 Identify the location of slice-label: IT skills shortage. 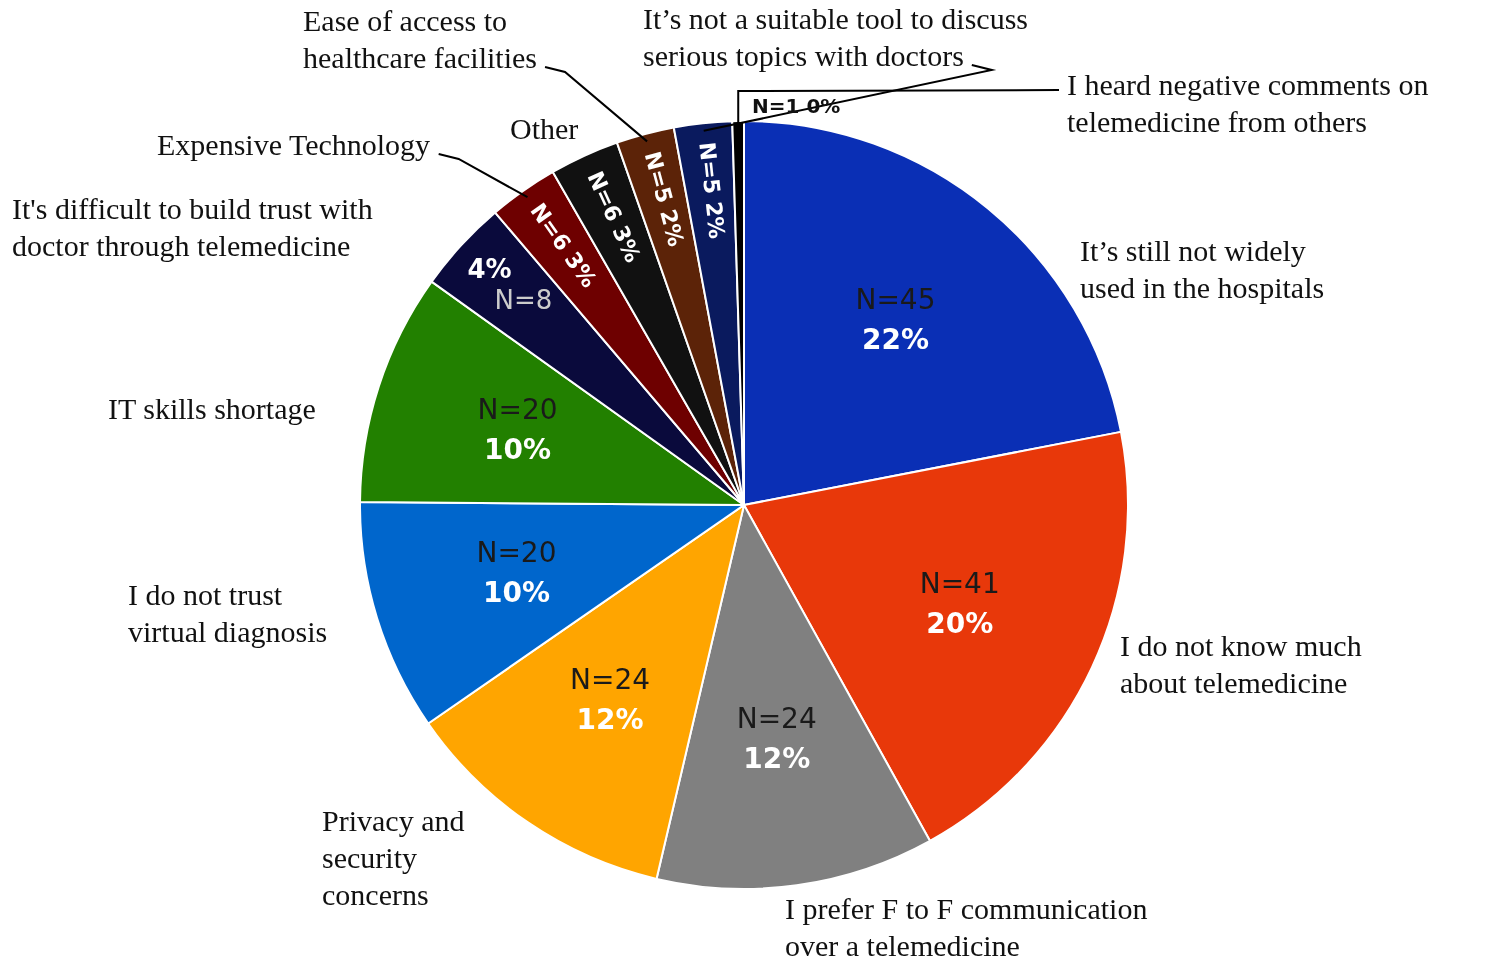
(212, 408).